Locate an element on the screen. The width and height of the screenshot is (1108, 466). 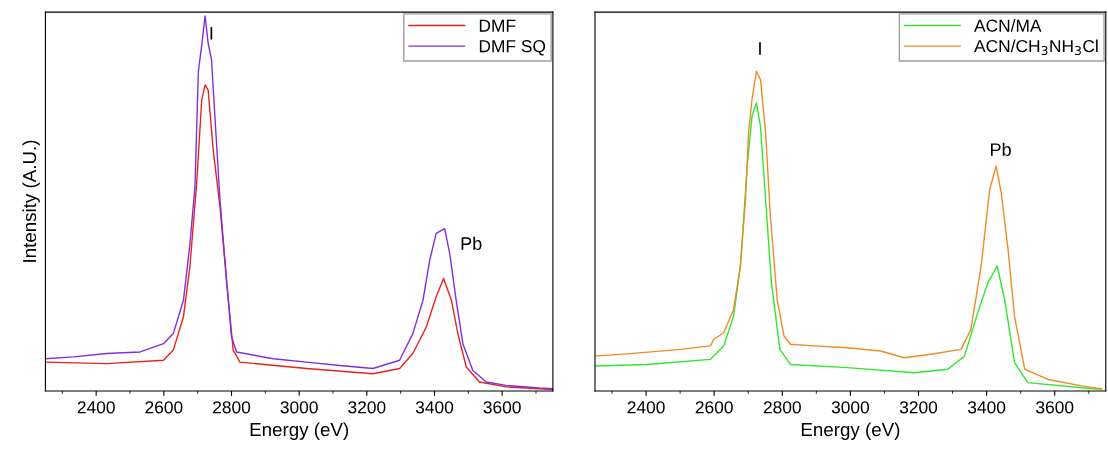
legend-label: DMF is located at coordinates (497, 25).